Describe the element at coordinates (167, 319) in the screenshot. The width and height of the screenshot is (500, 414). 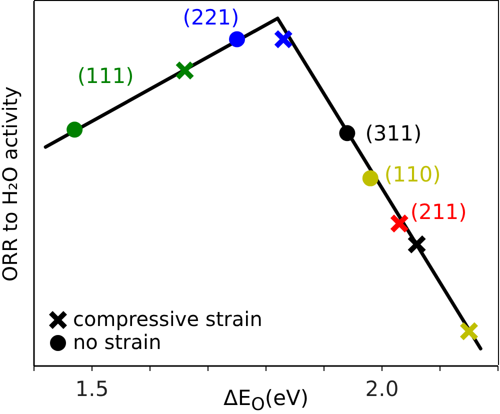
I see `legend-label: compressive strain` at that location.